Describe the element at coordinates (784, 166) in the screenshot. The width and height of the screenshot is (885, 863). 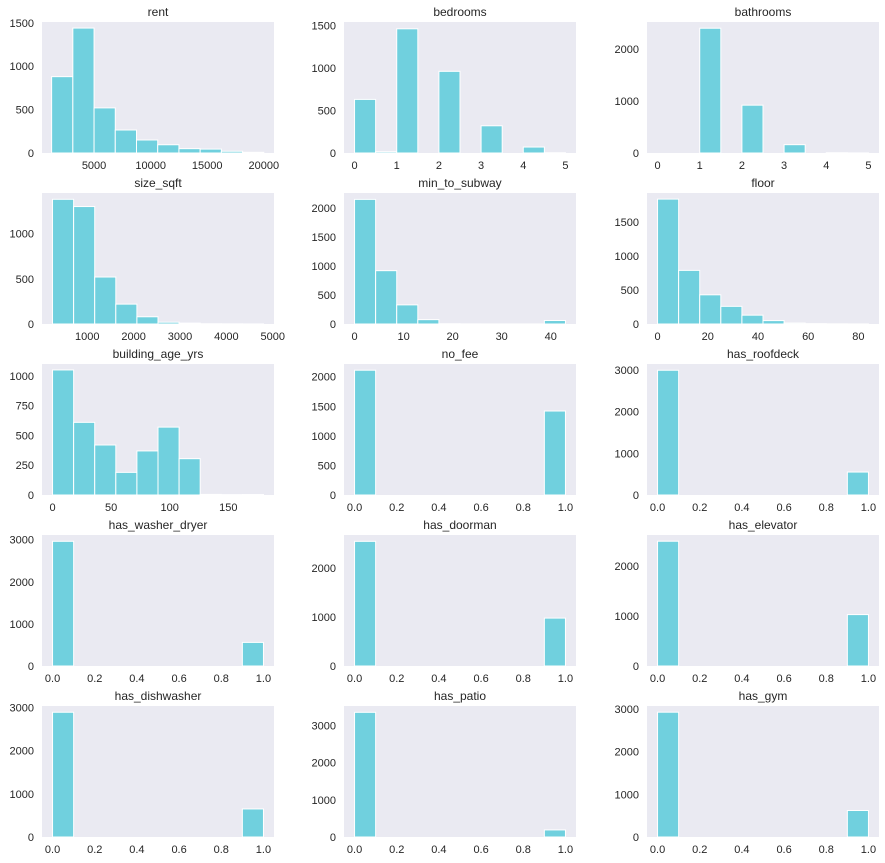
I see `x-tick-label: 3` at that location.